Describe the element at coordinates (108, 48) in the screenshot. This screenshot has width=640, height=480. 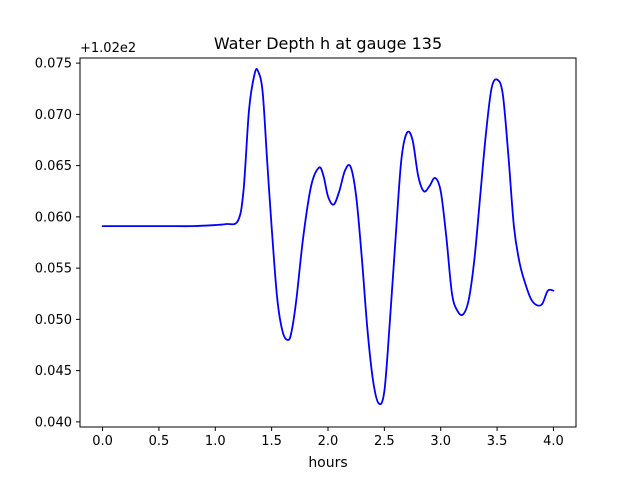
I see `y-axis-offset-label: +1.02e2` at that location.